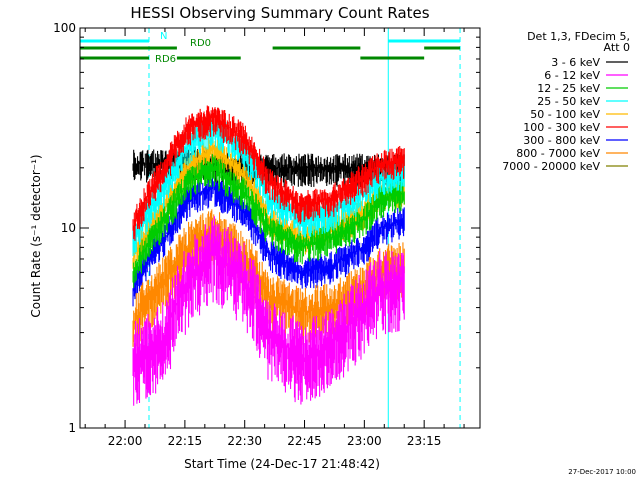 The height and width of the screenshot is (480, 640). Describe the element at coordinates (568, 88) in the screenshot. I see `legend-label-2: 12 - 25 keV` at that location.